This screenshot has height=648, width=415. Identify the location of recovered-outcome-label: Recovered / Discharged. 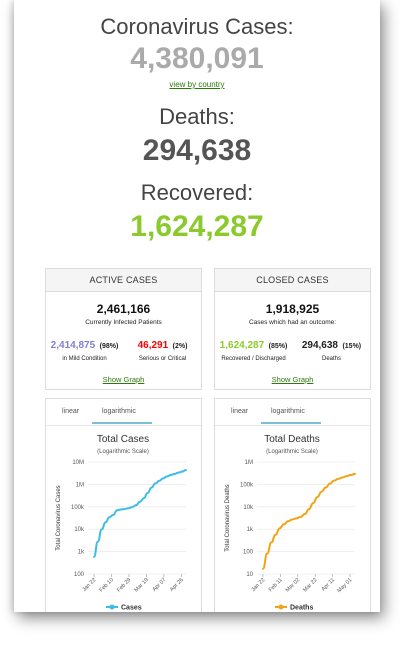
(253, 359).